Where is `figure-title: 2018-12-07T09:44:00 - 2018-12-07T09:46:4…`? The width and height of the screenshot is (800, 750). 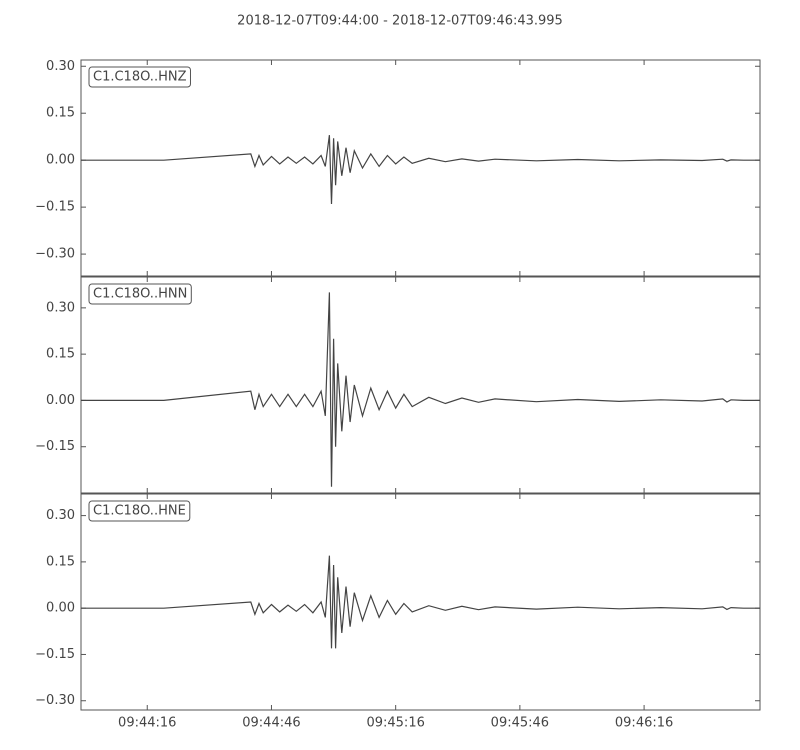 figure-title: 2018-12-07T09:44:00 - 2018-12-07T09:46:4… is located at coordinates (400, 21).